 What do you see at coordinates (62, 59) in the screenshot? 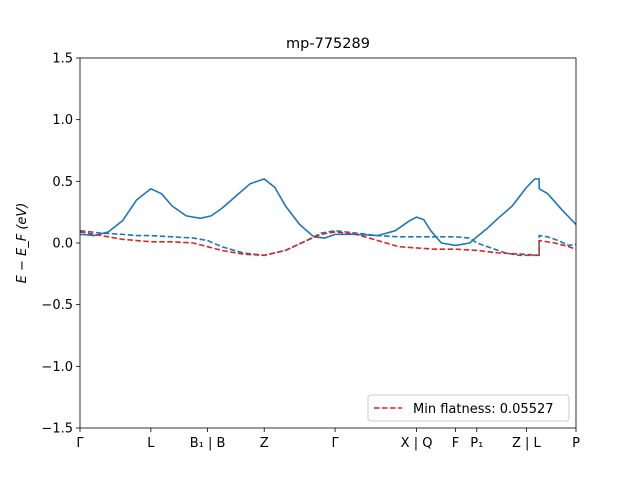
I see `y-tick-label: 1.5` at bounding box center [62, 59].